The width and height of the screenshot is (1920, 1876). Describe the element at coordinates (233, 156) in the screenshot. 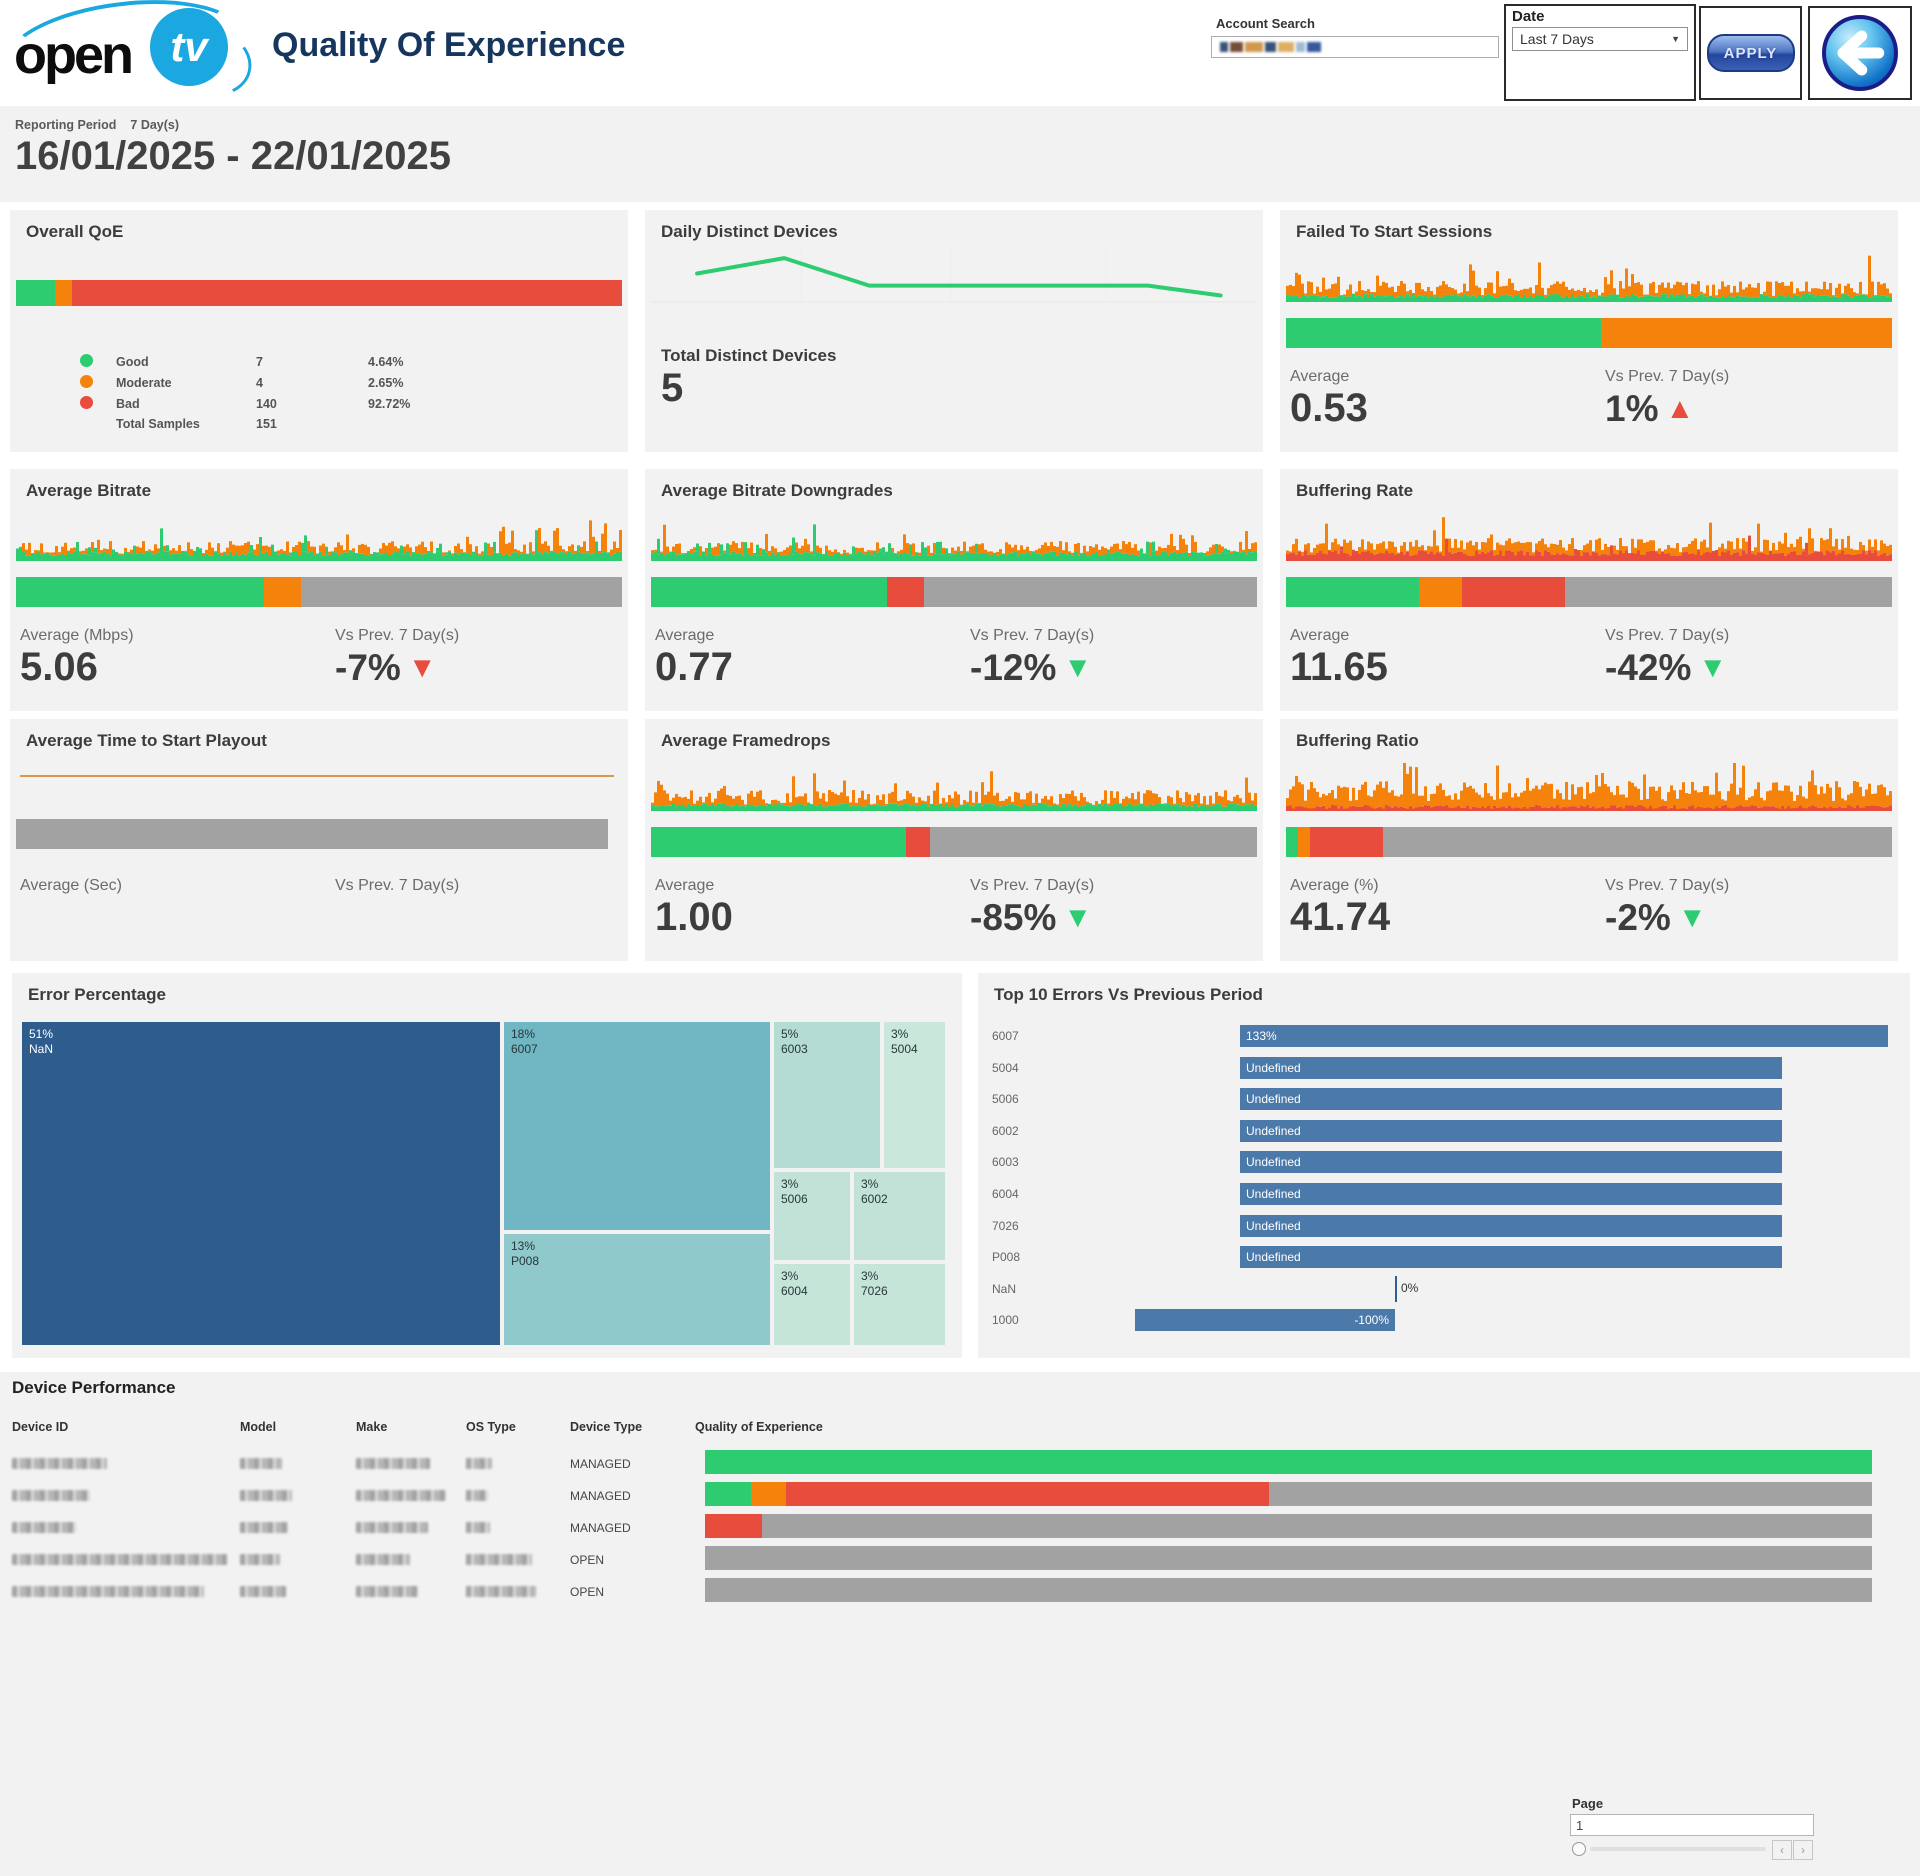

I see `reporting-period-range: 16/01/2025 - 22/01/2025` at that location.